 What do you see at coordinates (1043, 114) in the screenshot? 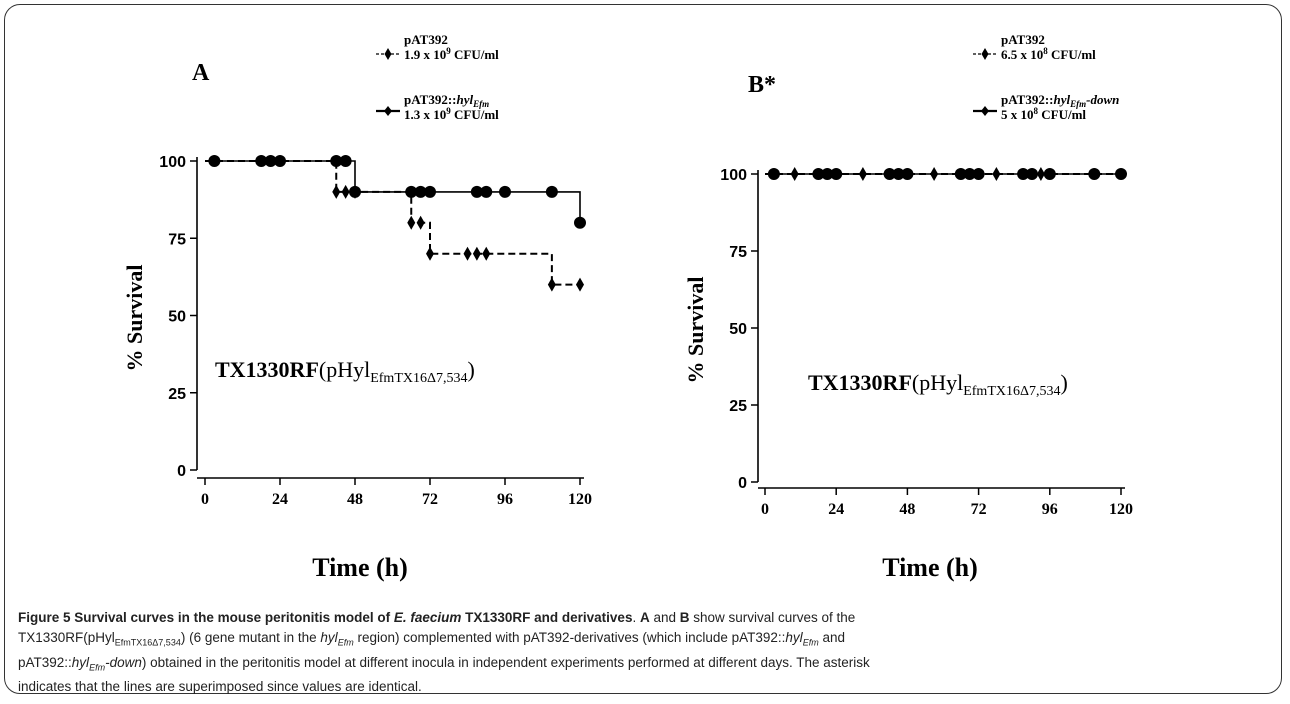
I see `legend-inoculum: 5 x 108 CFU/ml` at bounding box center [1043, 114].